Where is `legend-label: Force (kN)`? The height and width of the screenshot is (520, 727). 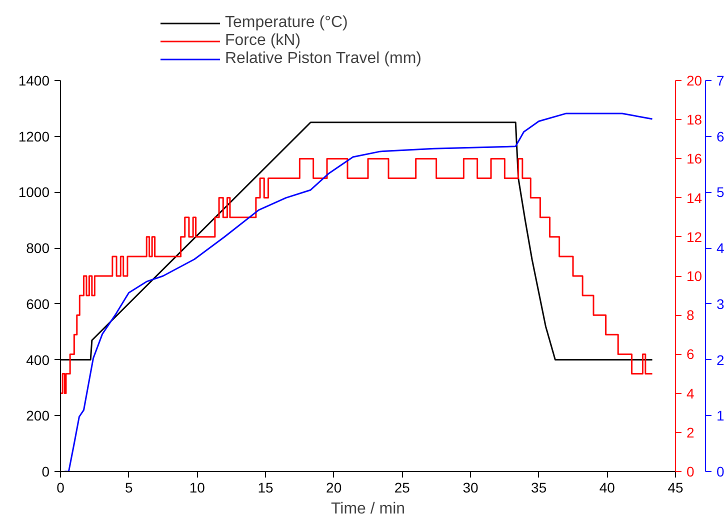
legend-label: Force (kN) is located at coordinates (263, 41).